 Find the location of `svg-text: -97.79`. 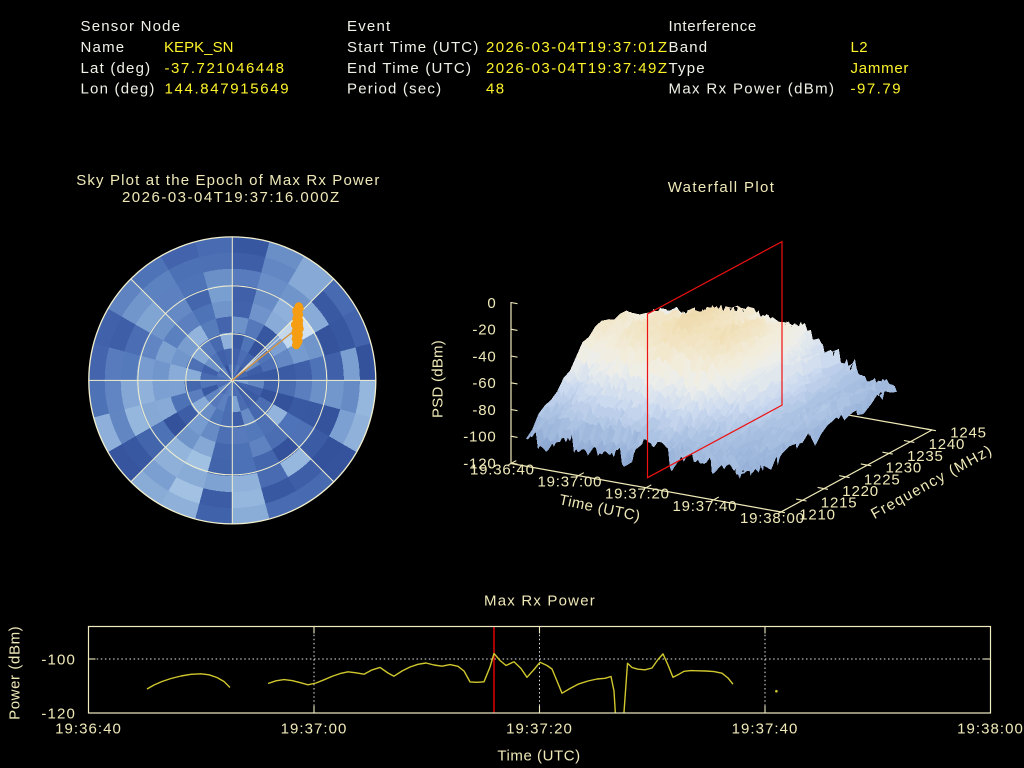

svg-text: -97.79 is located at coordinates (877, 89).